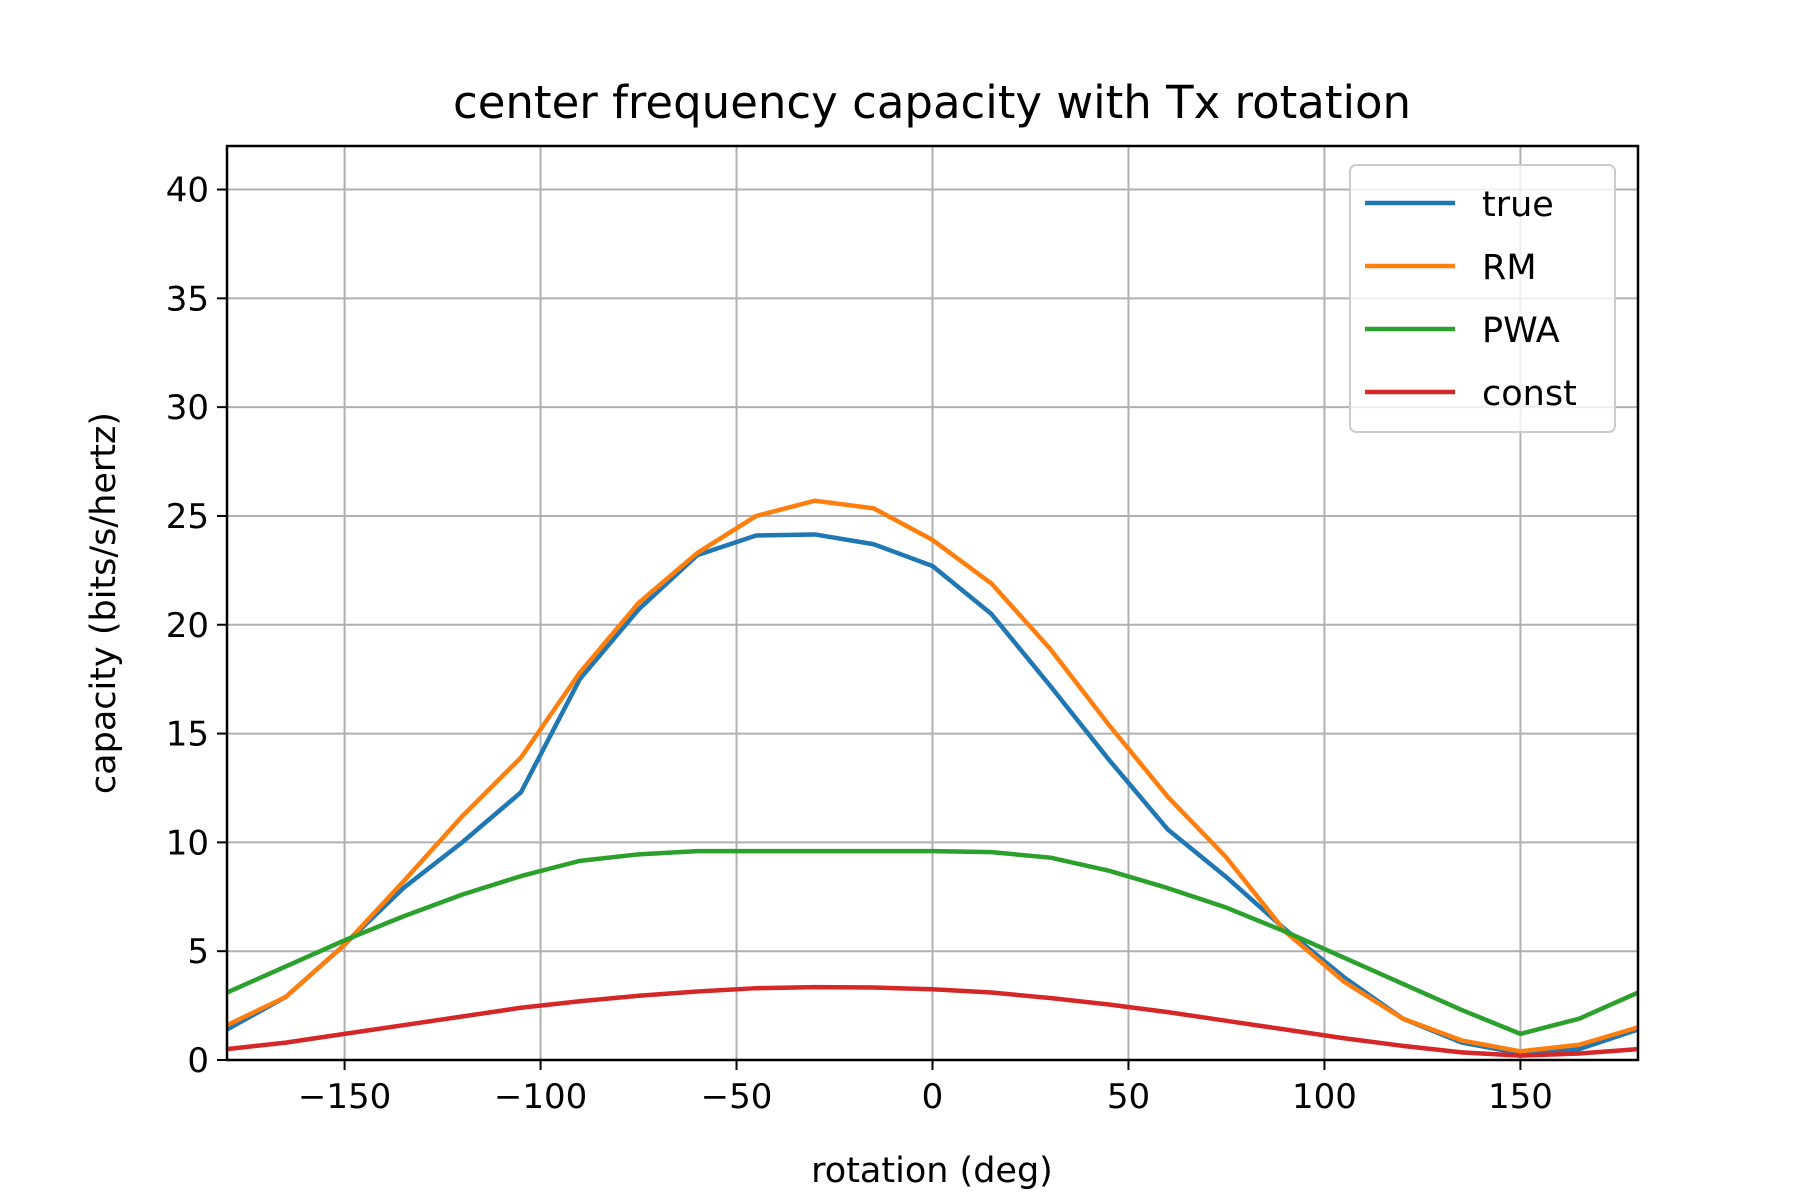 The width and height of the screenshot is (1800, 1200). What do you see at coordinates (737, 1097) in the screenshot?
I see `x-tick-label: −50` at bounding box center [737, 1097].